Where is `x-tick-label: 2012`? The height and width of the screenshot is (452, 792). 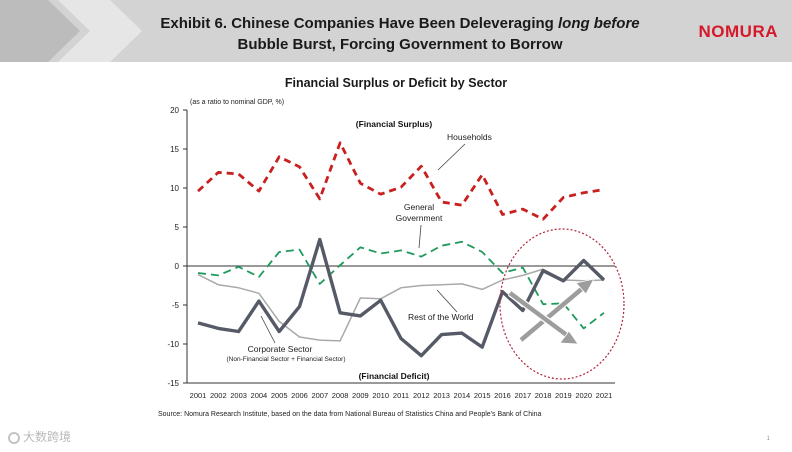 x-tick-label: 2012 is located at coordinates (421, 395).